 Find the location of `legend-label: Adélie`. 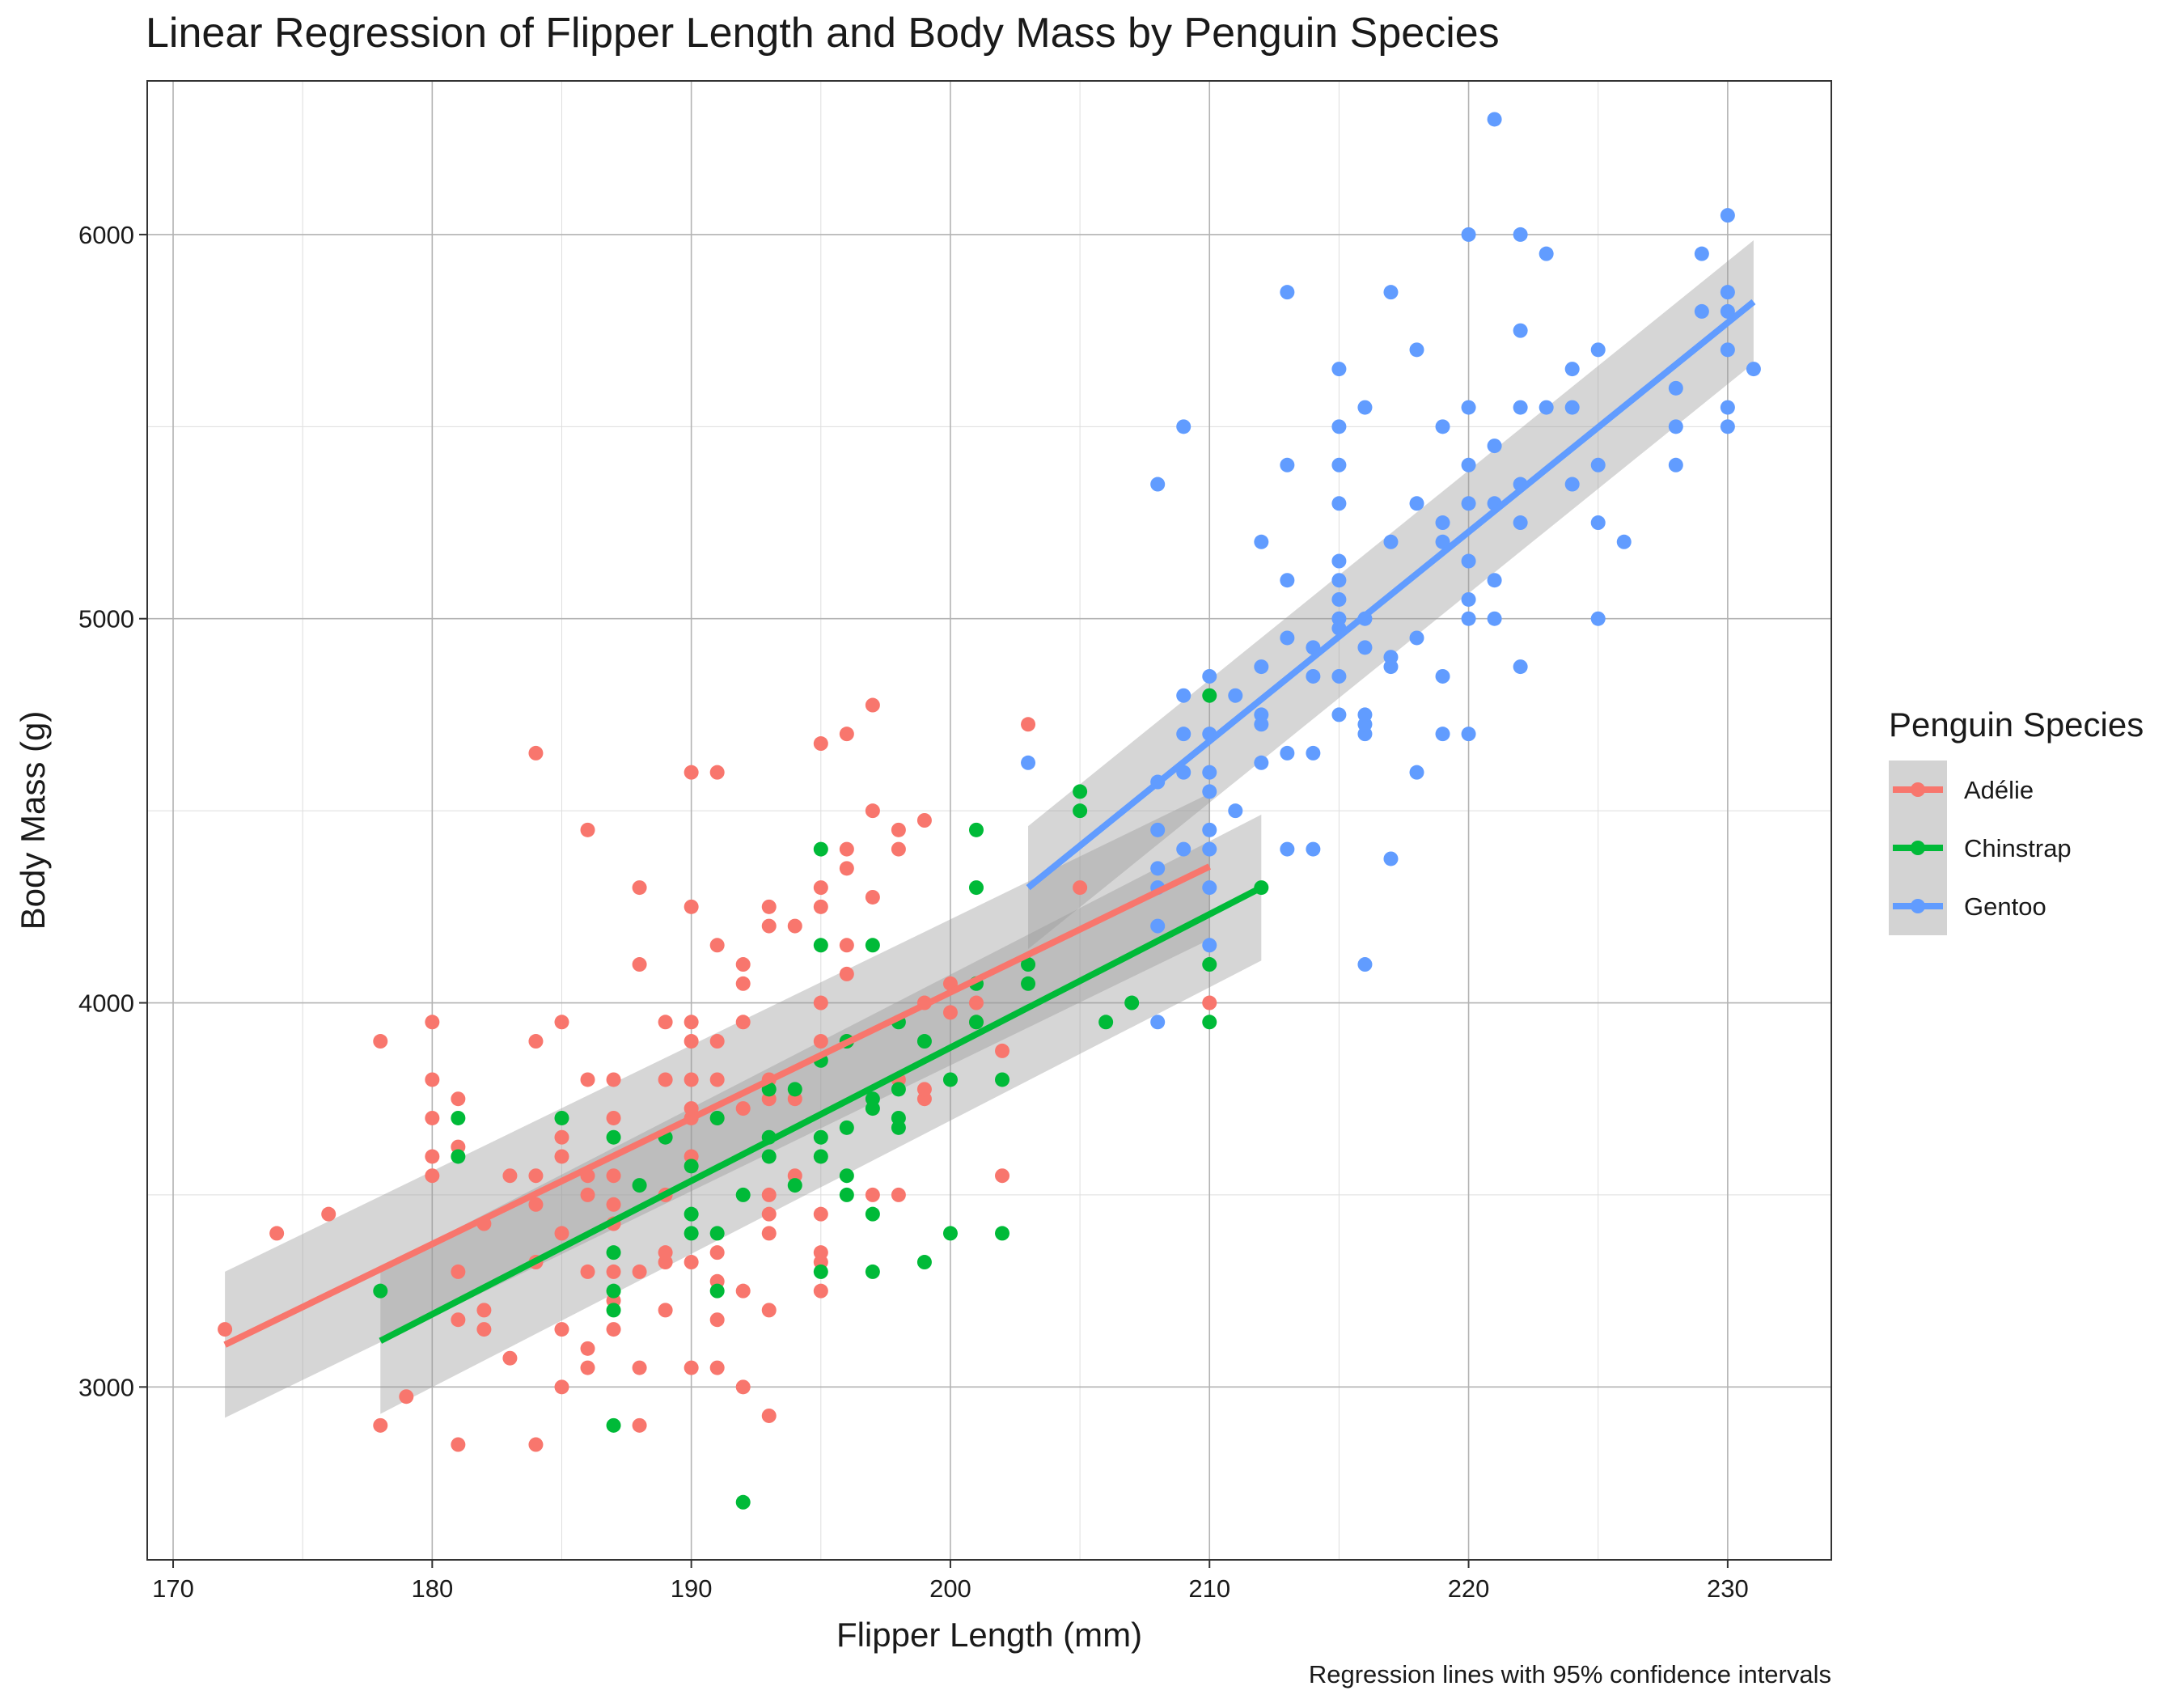

legend-label: Adélie is located at coordinates (1999, 790).